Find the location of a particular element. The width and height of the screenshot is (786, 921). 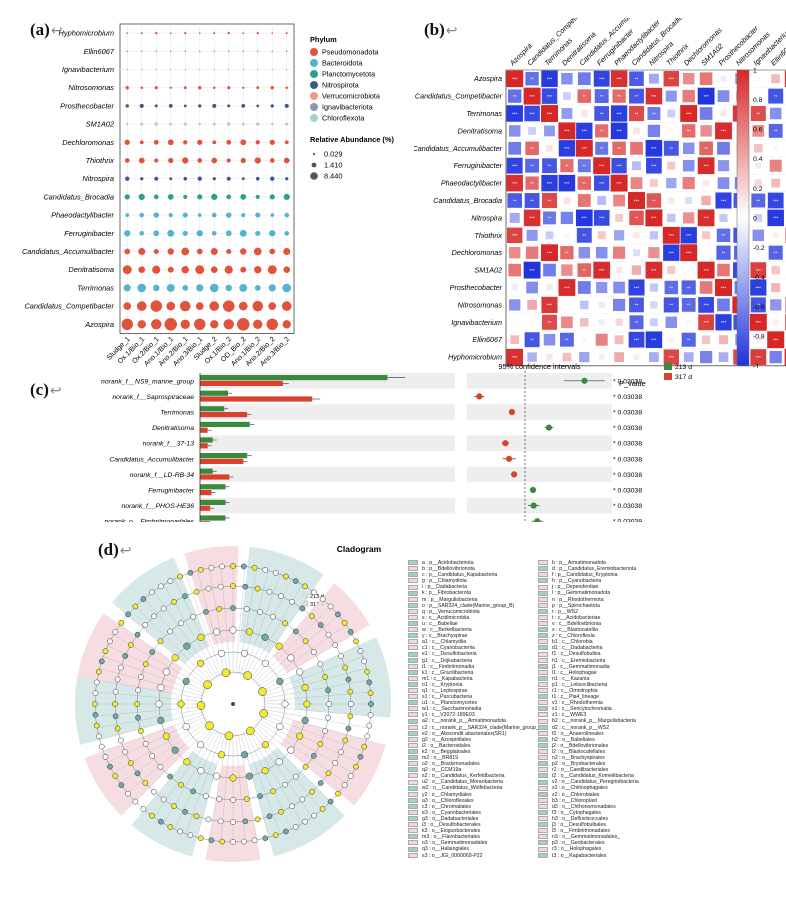

cladogram-key-label: l2 : o__Blastocatellales is located at coordinates (579, 751).